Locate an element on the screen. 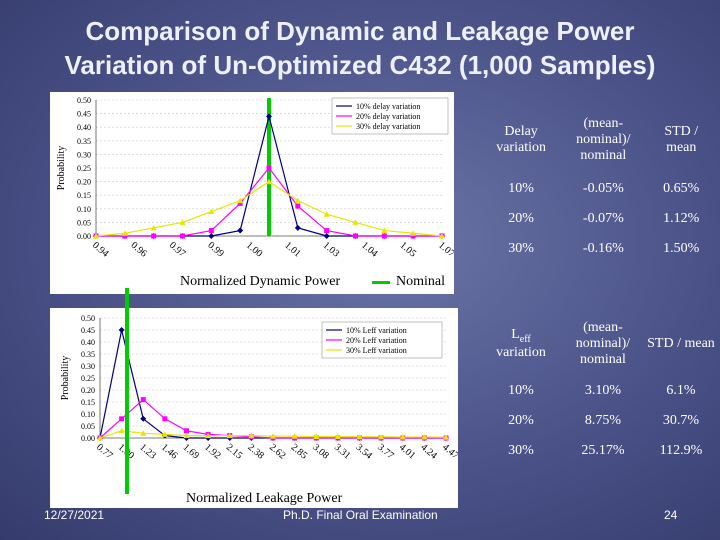 The image size is (720, 540). x-tick-label: 1.04 is located at coordinates (369, 250).